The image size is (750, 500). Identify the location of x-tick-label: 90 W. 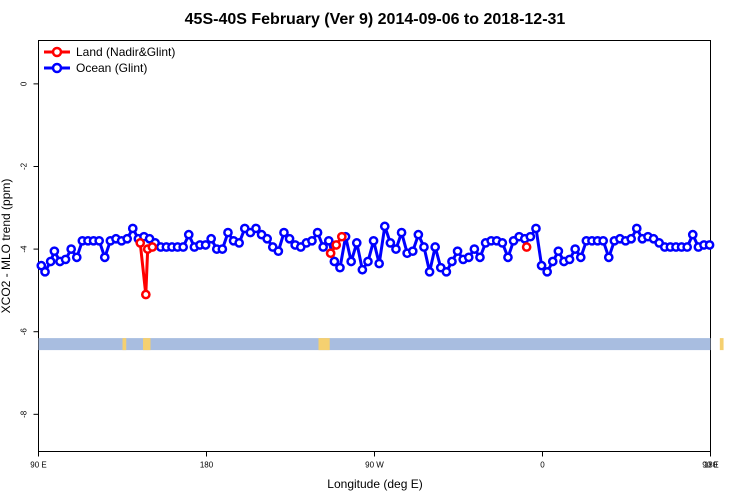
(374, 465).